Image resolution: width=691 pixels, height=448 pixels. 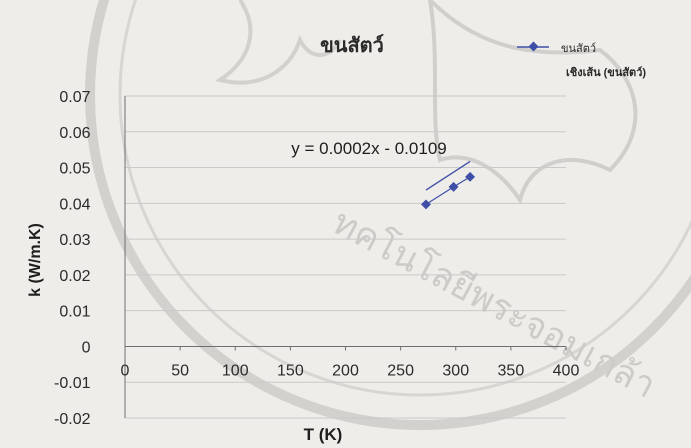 What do you see at coordinates (74, 133) in the screenshot?
I see `y-tick-label: 0.06` at bounding box center [74, 133].